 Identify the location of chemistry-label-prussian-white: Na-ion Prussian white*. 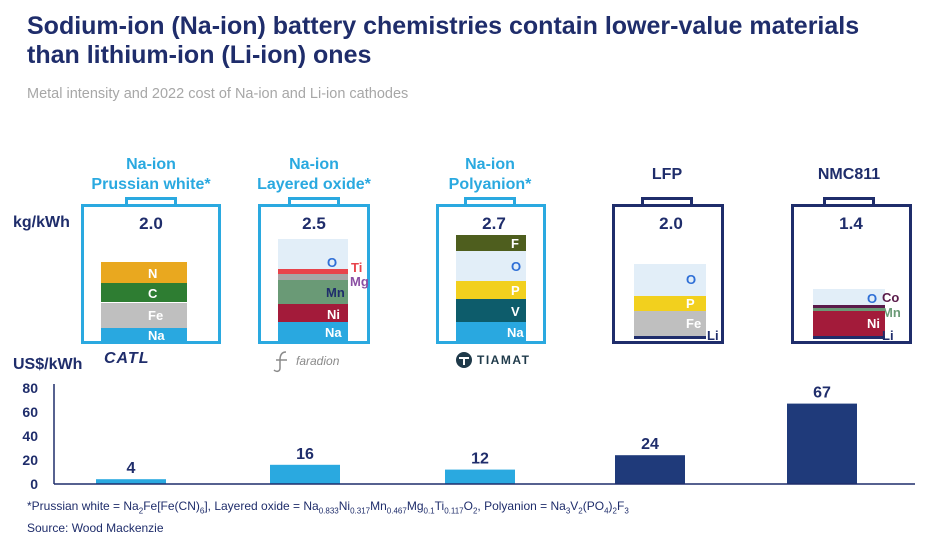
(151, 174).